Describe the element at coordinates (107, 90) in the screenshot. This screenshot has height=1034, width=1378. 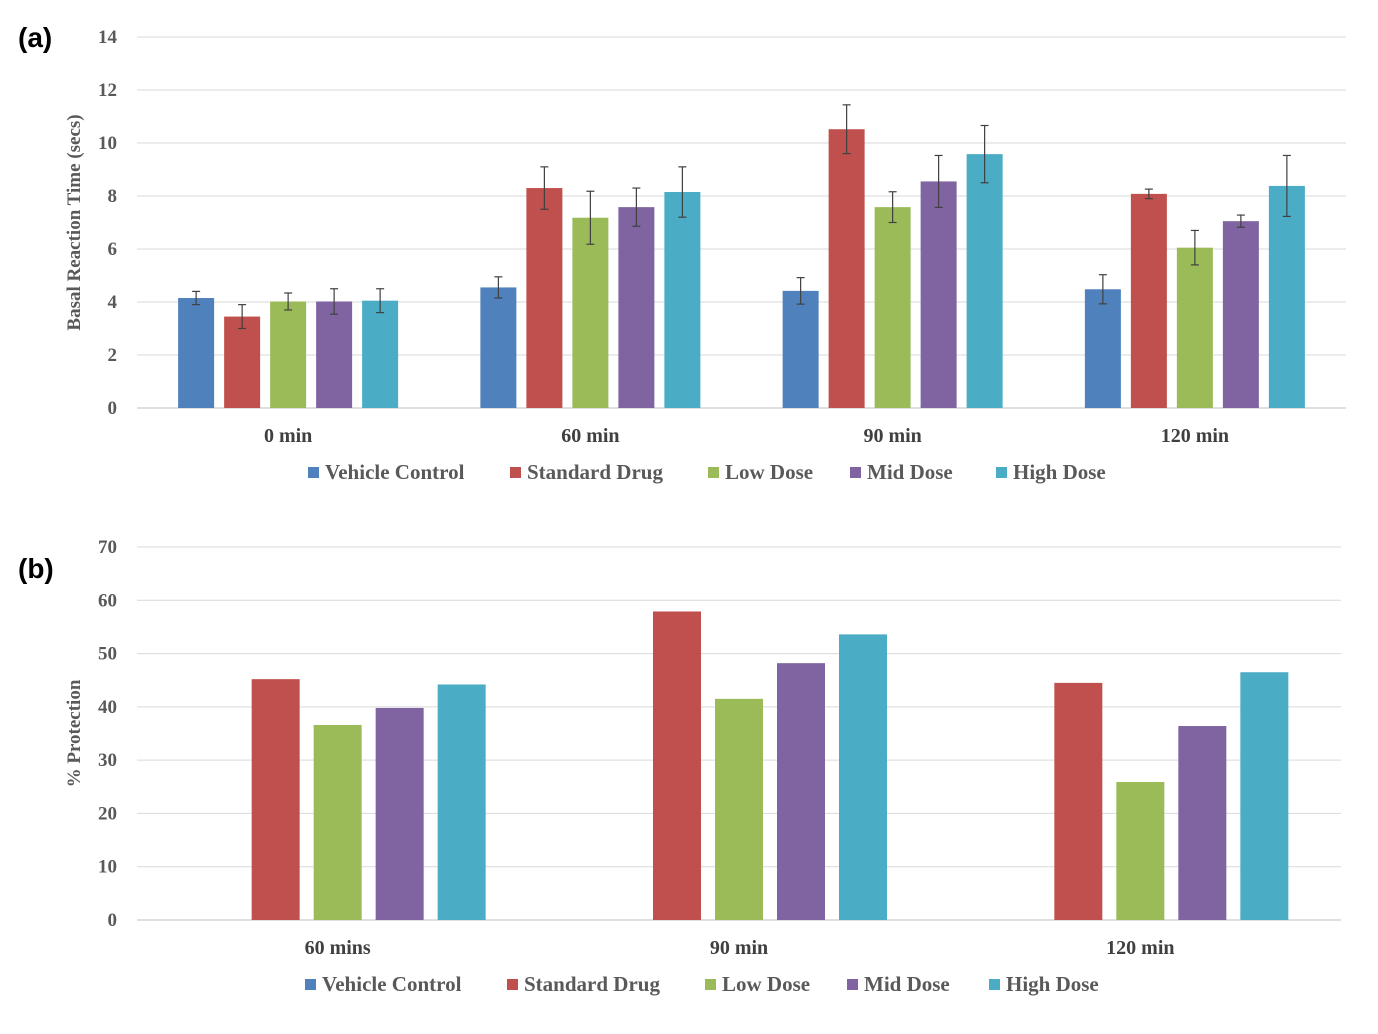
I see `y-tick-label: 12` at that location.